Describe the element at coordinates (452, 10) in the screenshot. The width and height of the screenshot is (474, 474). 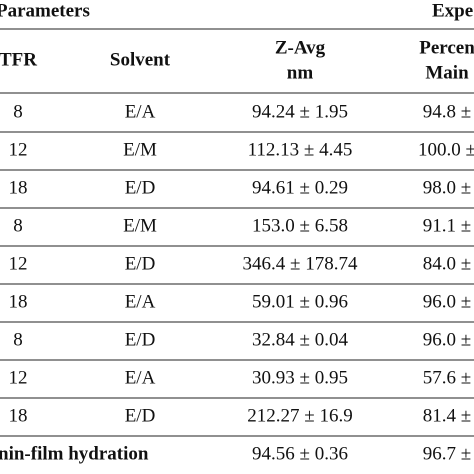
I see `group-header: Expe` at that location.